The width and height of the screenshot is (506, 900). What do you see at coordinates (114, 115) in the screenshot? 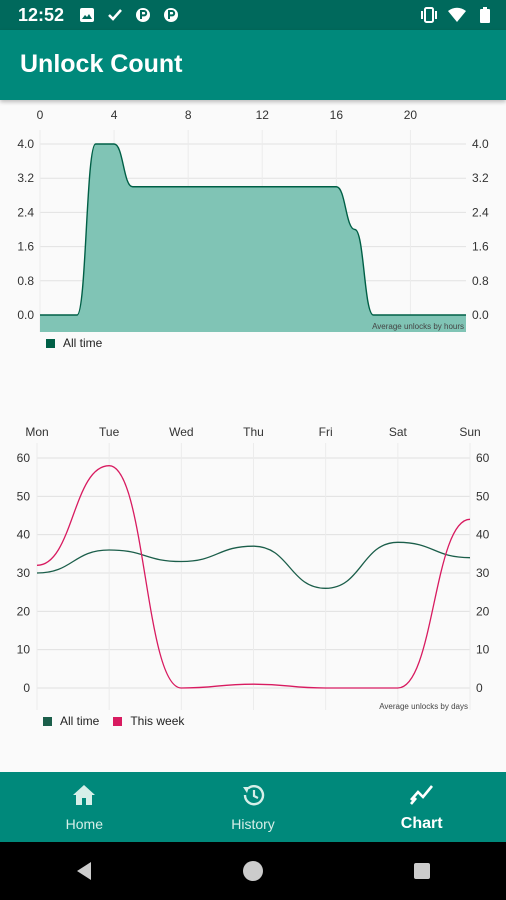
I see `x-tick-label: 4` at bounding box center [114, 115].